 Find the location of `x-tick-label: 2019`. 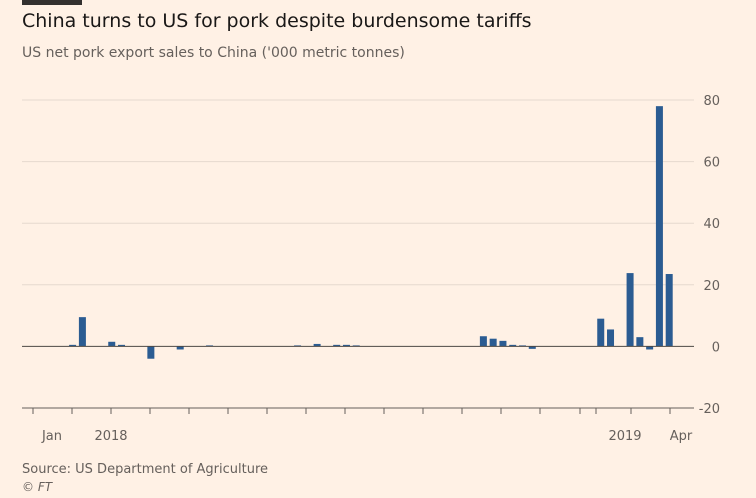

x-tick-label: 2019 is located at coordinates (624, 436).